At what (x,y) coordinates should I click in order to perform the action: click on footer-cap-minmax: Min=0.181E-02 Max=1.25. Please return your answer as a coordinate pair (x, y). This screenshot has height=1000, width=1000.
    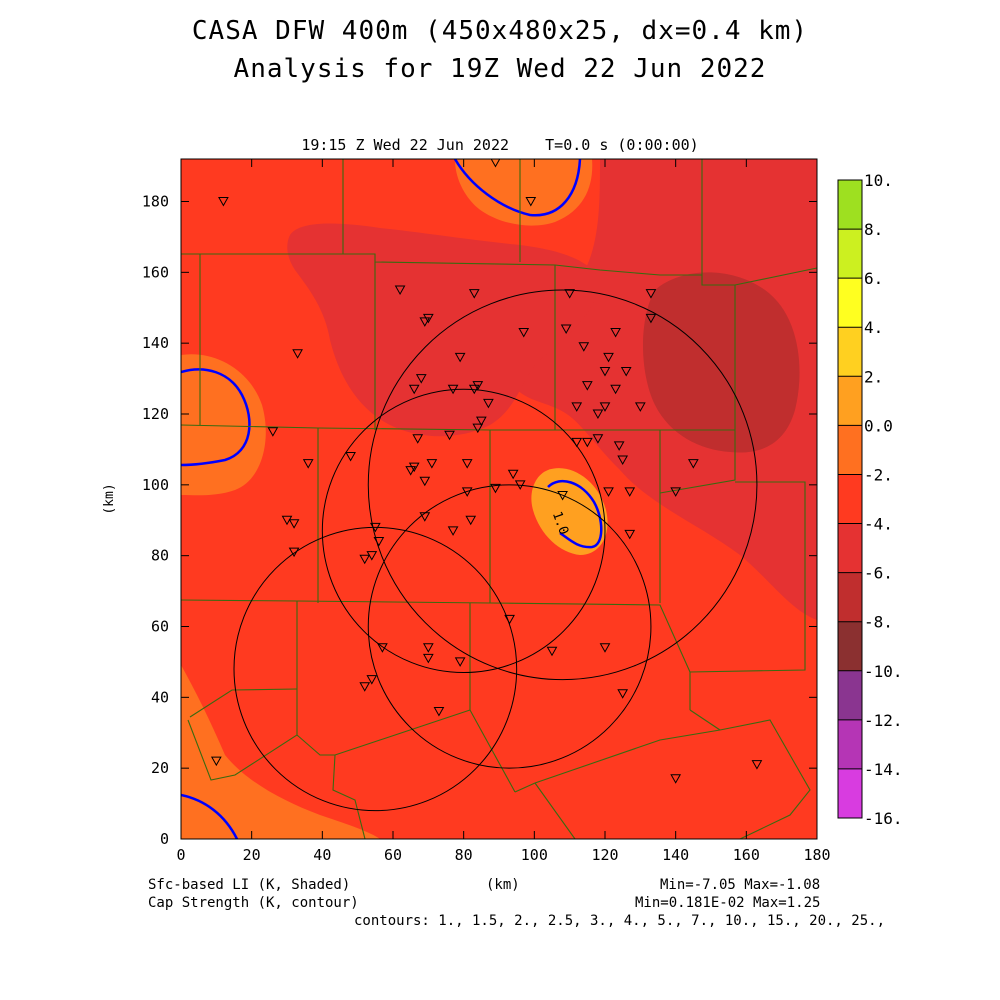
    Looking at the image, I should click on (728, 903).